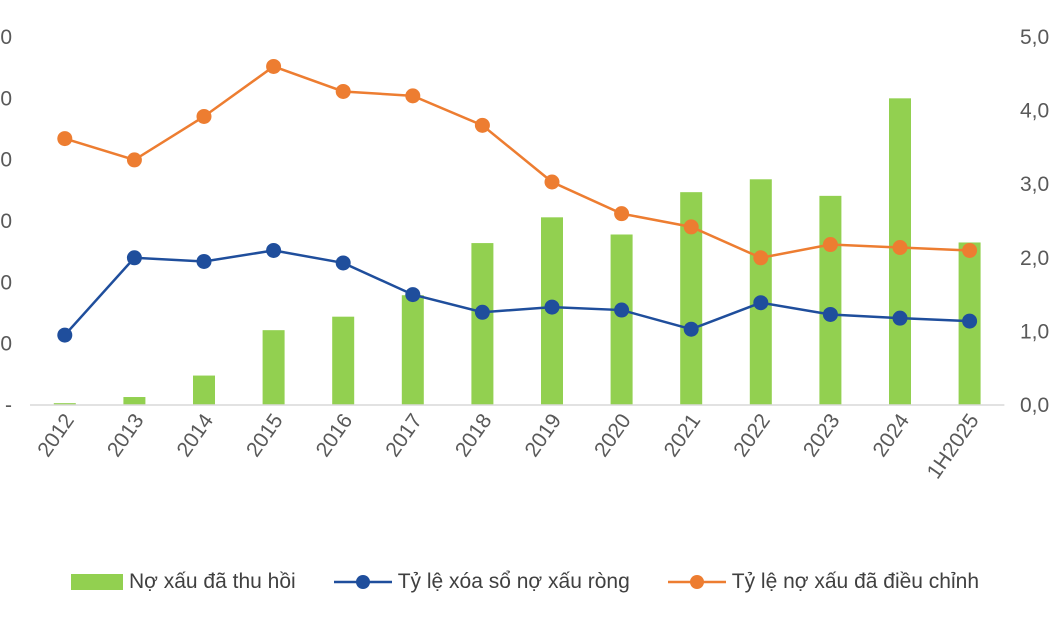 This screenshot has height=630, width=1050. I want to click on blue-point-2022, so click(761, 303).